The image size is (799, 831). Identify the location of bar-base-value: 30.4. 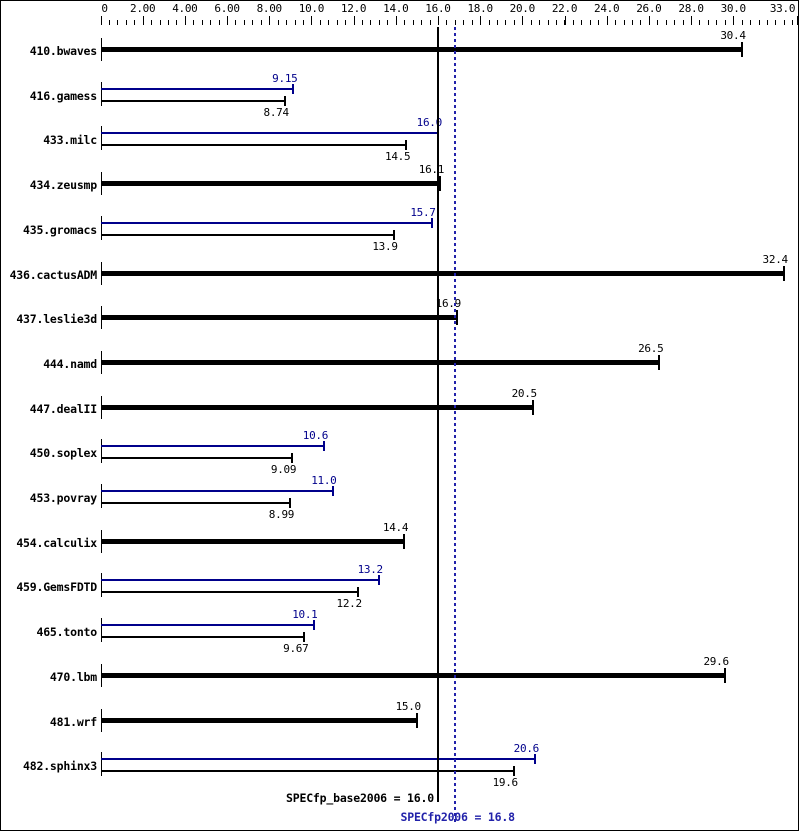
(733, 35).